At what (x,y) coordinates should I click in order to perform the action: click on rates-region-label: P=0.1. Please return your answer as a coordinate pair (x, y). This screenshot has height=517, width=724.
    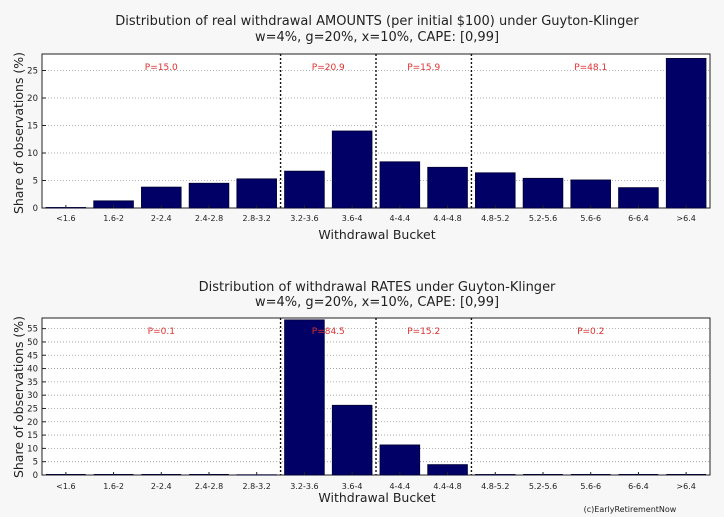
    Looking at the image, I should click on (161, 332).